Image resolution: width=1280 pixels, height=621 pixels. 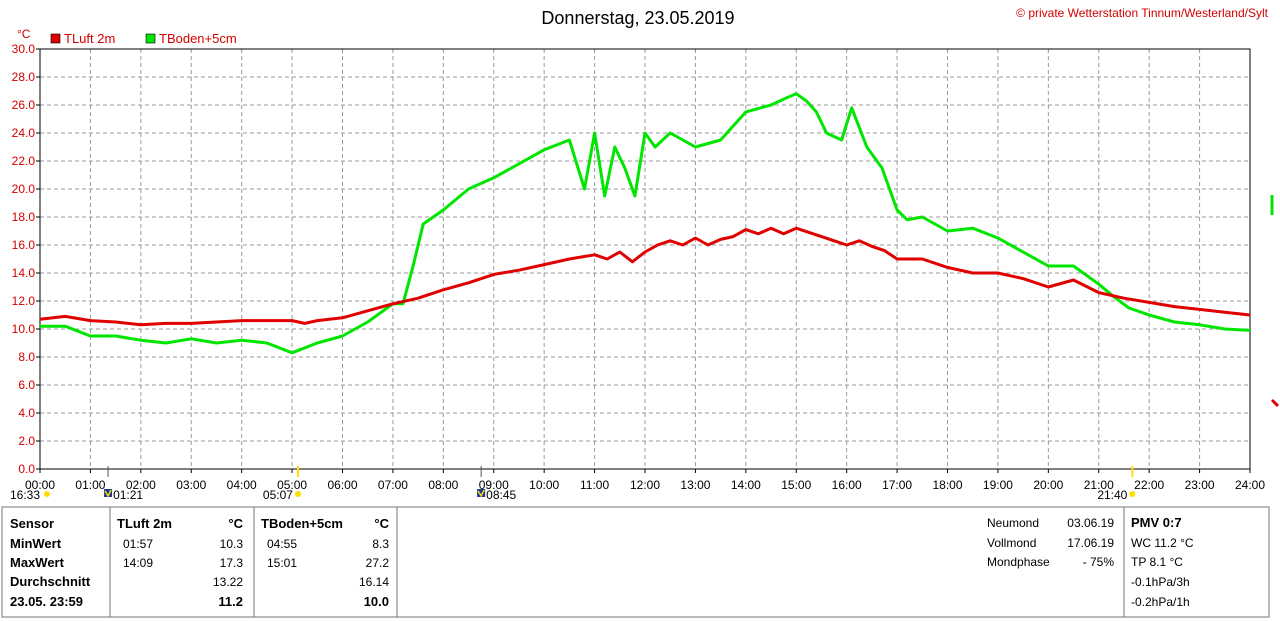 What do you see at coordinates (282, 484) in the screenshot?
I see `marker-sun-icon: 05:07` at bounding box center [282, 484].